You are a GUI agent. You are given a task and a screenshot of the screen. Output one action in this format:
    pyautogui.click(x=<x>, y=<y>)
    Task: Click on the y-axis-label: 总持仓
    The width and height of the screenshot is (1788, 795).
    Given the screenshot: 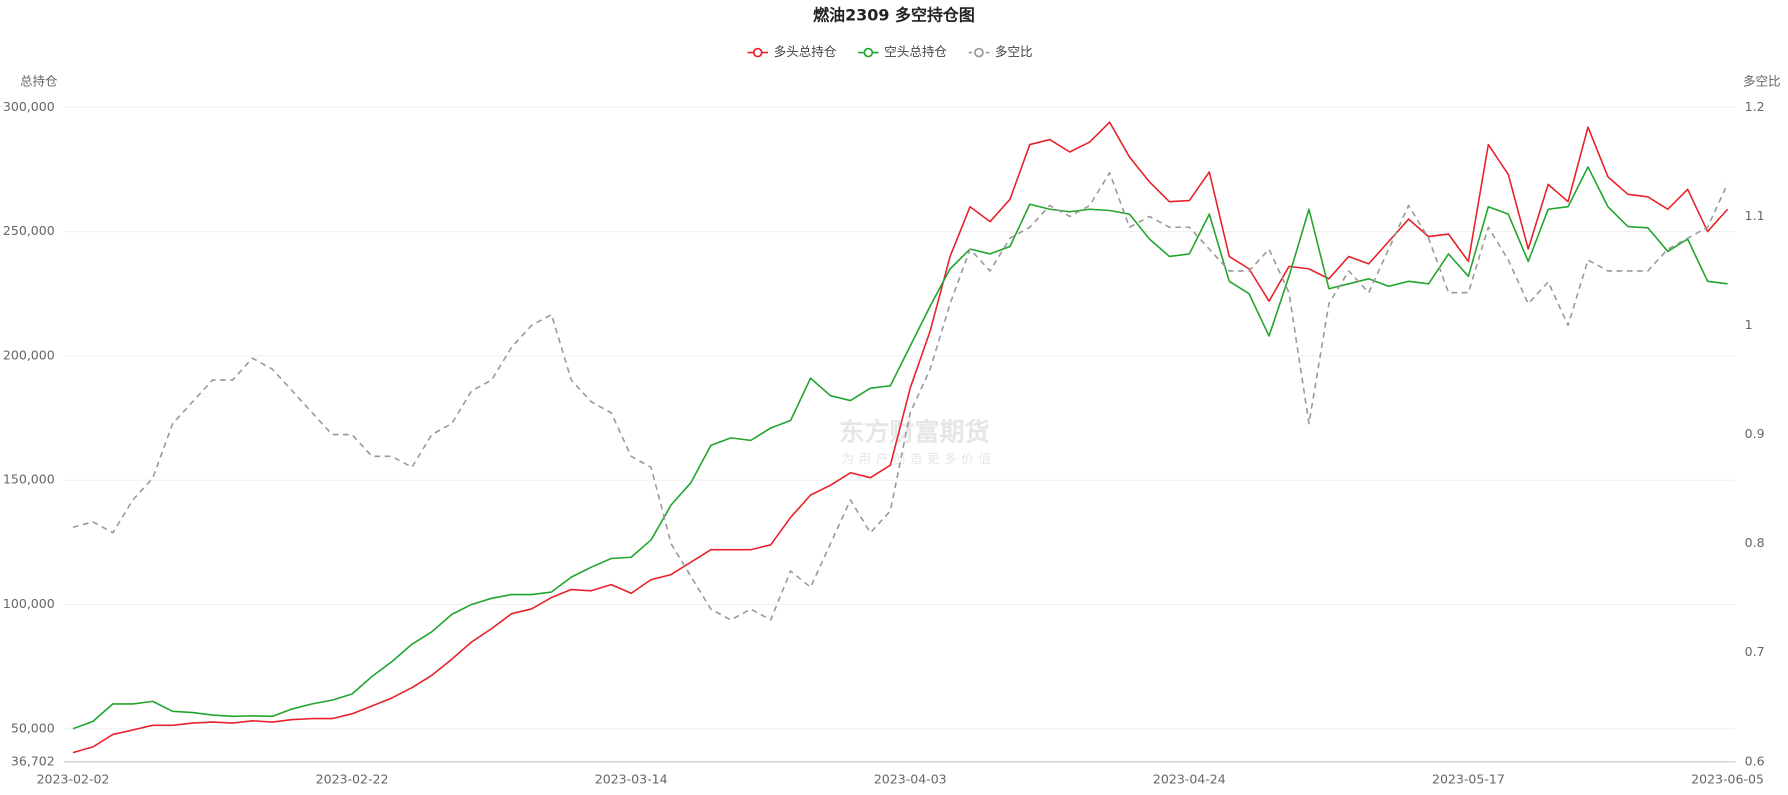 What is the action you would take?
    pyautogui.click(x=39, y=81)
    